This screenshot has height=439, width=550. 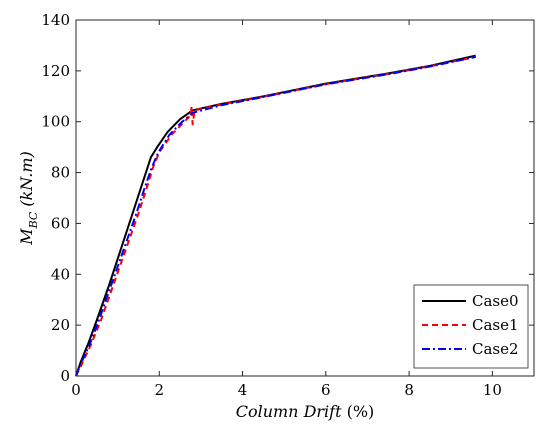 What do you see at coordinates (409, 390) in the screenshot?
I see `x-tick-label: 8` at bounding box center [409, 390].